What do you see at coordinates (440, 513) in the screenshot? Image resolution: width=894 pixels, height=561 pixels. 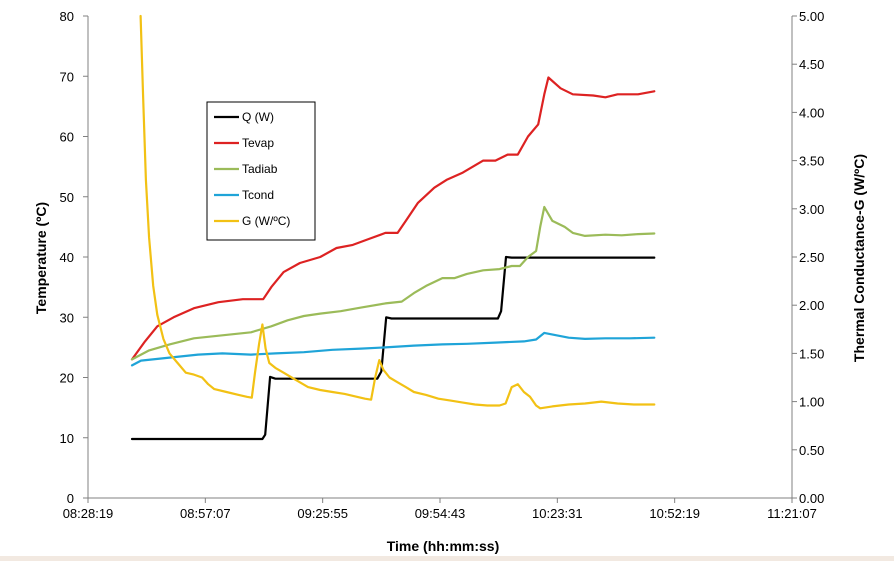 I see `x-tick-label: 09:54:43` at bounding box center [440, 513].